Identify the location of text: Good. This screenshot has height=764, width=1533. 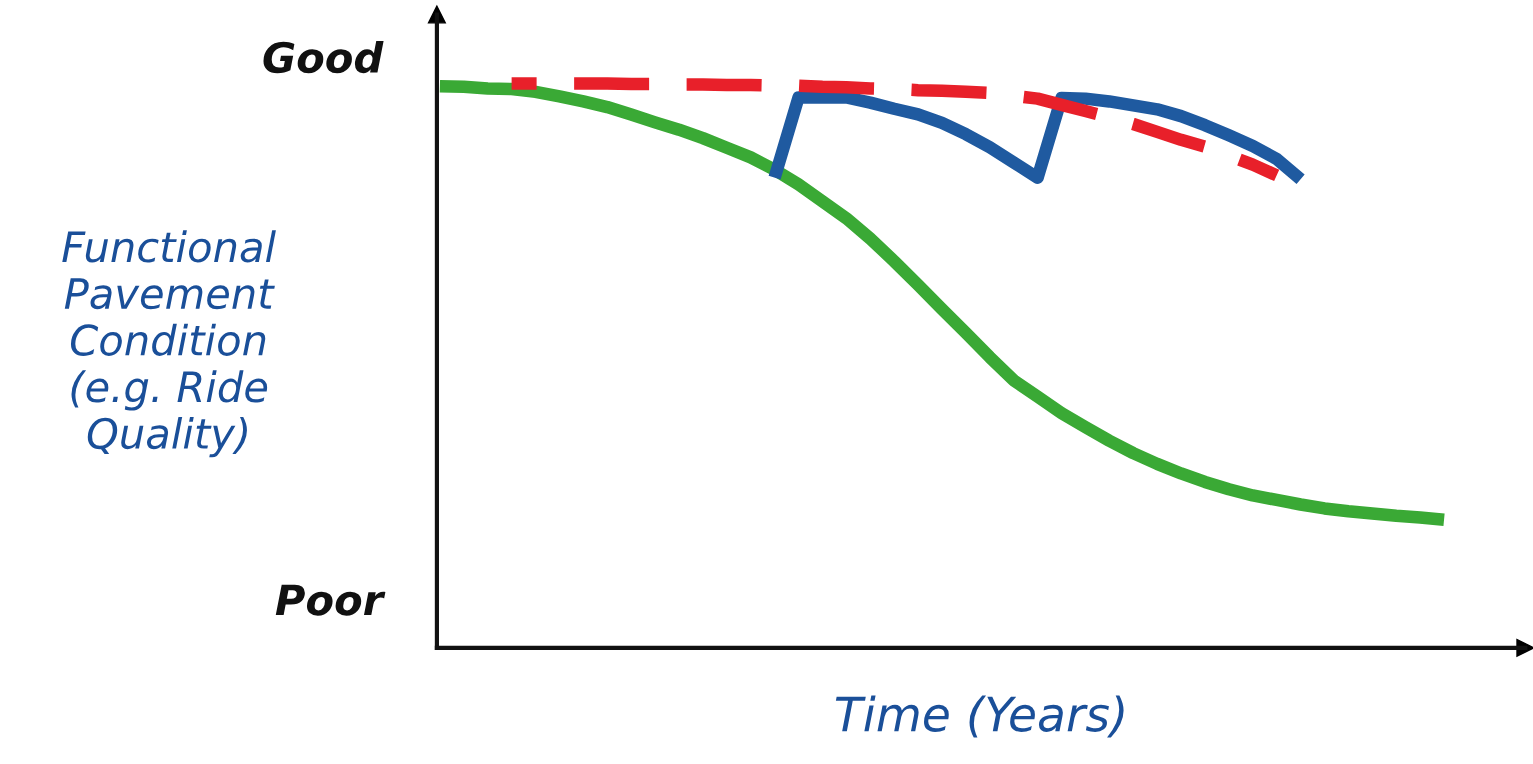
(323, 57).